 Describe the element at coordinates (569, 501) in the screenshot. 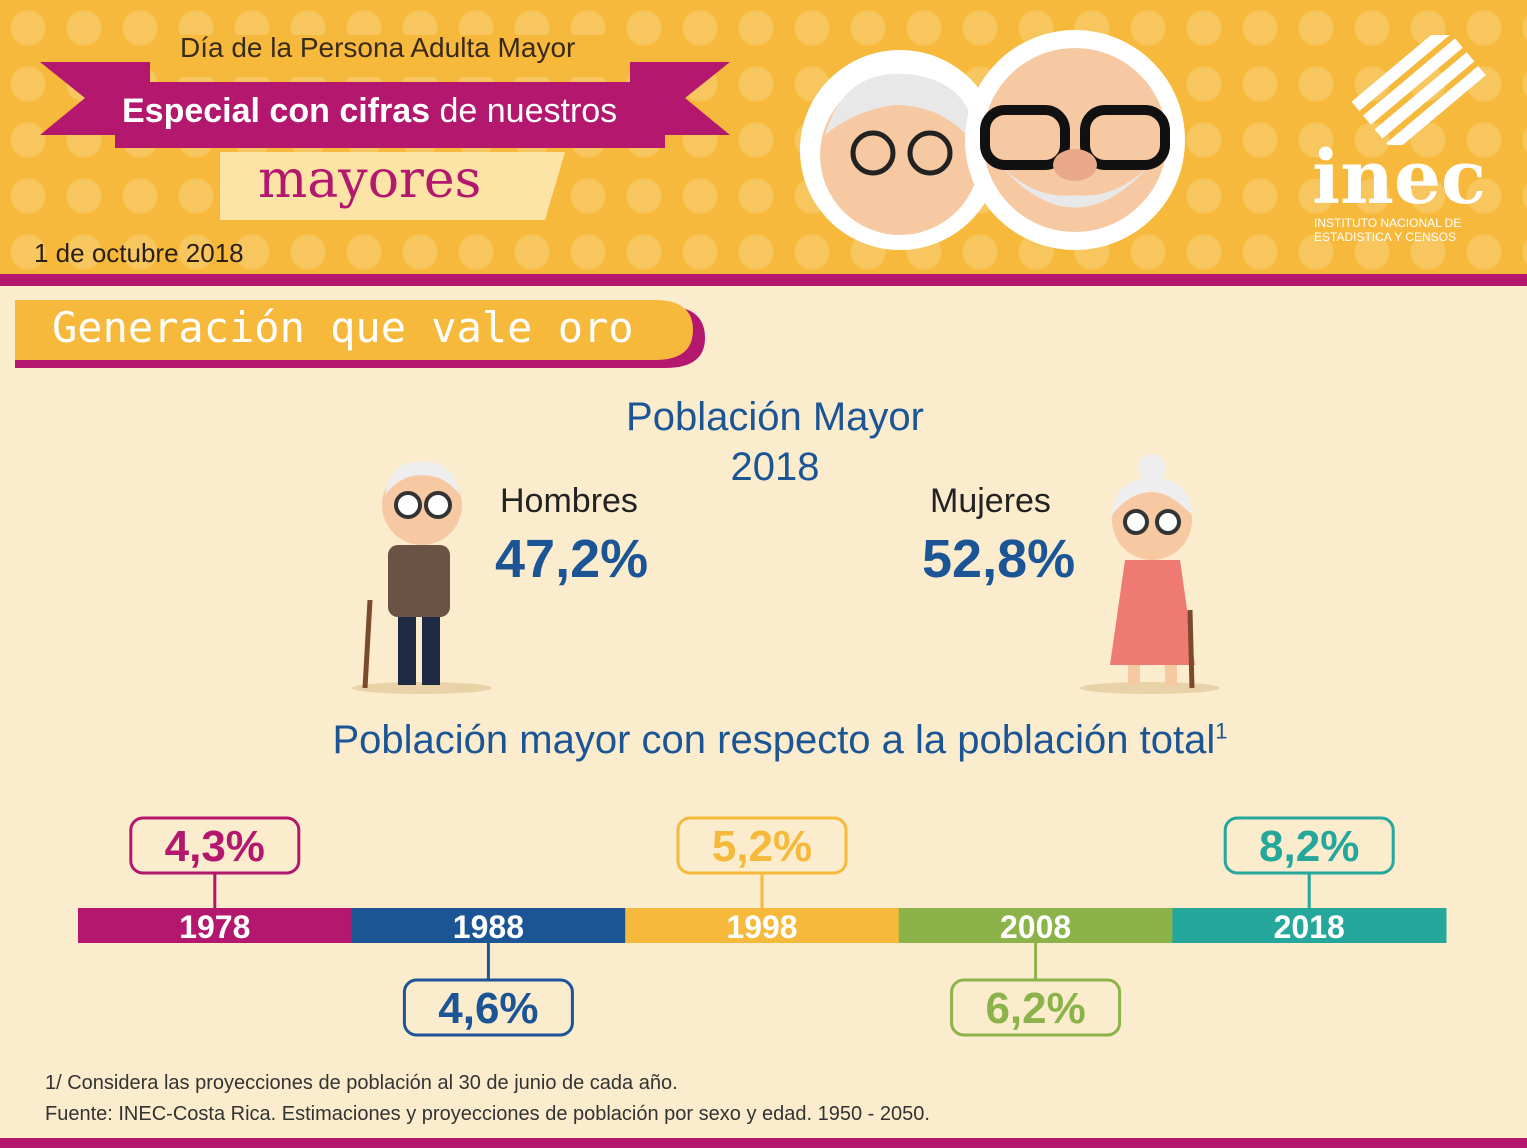

I see `men-label: Hombres` at that location.